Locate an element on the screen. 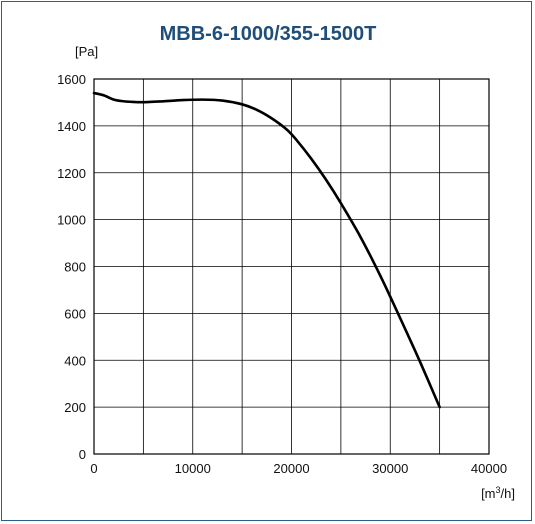 Image resolution: width=535 pixels, height=524 pixels. x-tick-labels: 0 10000 20000 30000 40000 is located at coordinates (298, 468).